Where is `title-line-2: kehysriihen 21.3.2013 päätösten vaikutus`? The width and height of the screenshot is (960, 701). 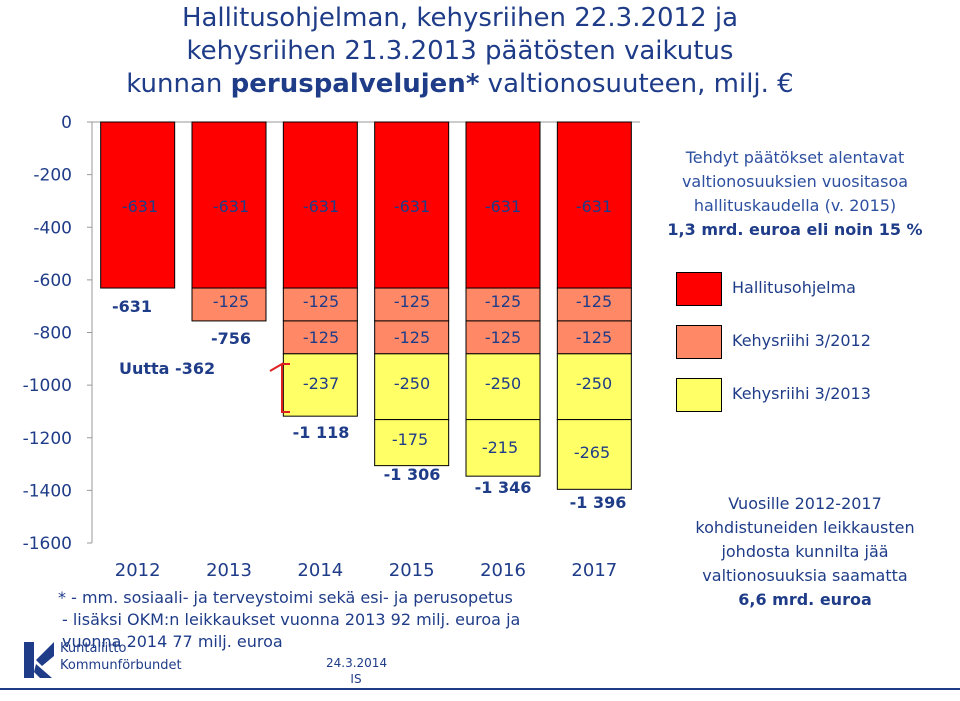 title-line-2: kehysriihen 21.3.2013 päätösten vaikutus is located at coordinates (460, 51).